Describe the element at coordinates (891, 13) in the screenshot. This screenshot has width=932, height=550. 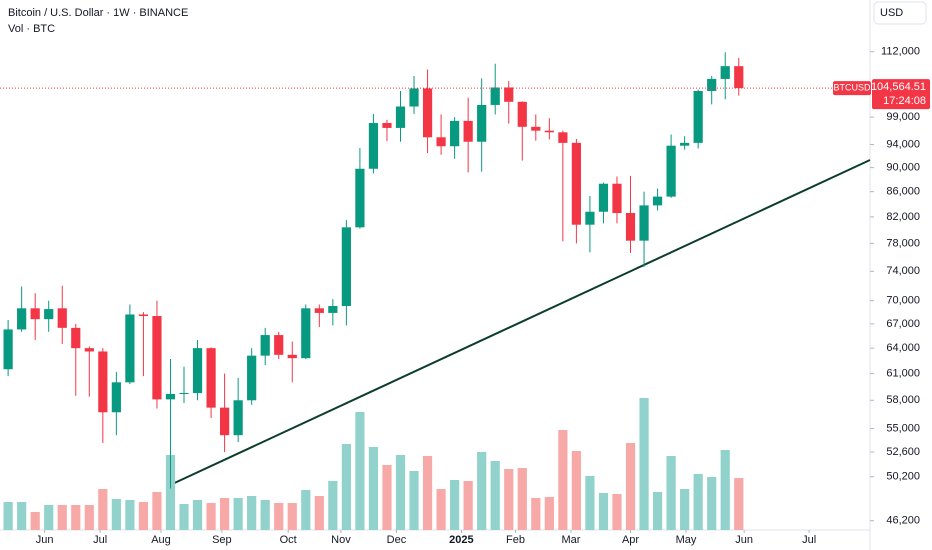
I see `currency-label: USD` at that location.